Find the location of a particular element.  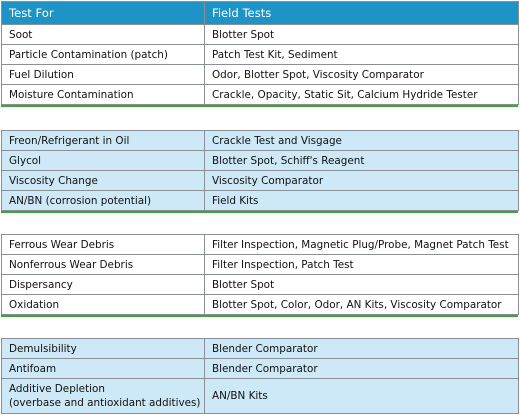

field-tests-cell: Filter Inspection, Patch Test is located at coordinates (361, 264).